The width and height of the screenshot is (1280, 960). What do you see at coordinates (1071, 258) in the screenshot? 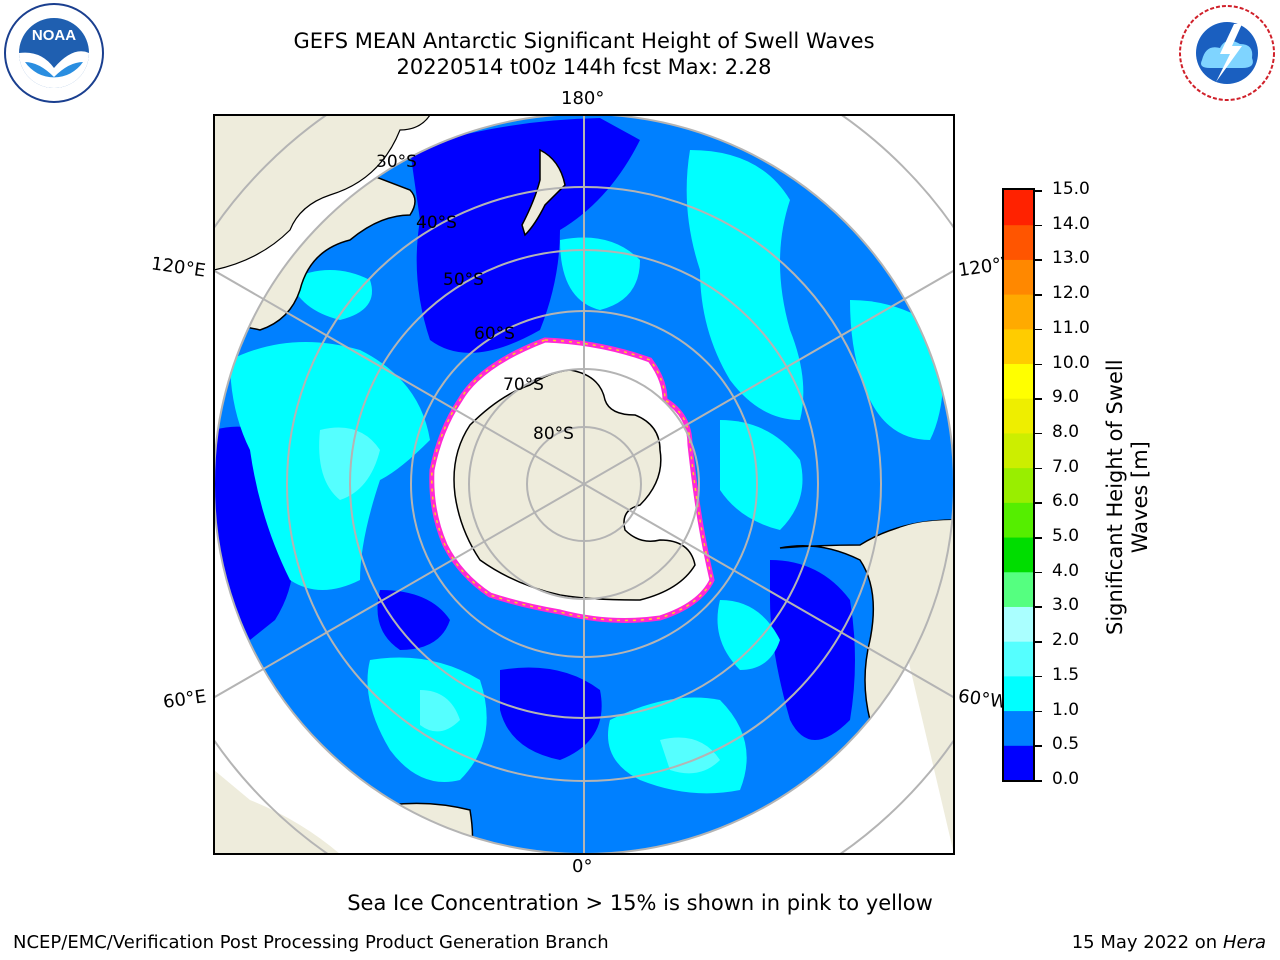
I see `colorbar-tick-label: 13.0` at bounding box center [1071, 258].